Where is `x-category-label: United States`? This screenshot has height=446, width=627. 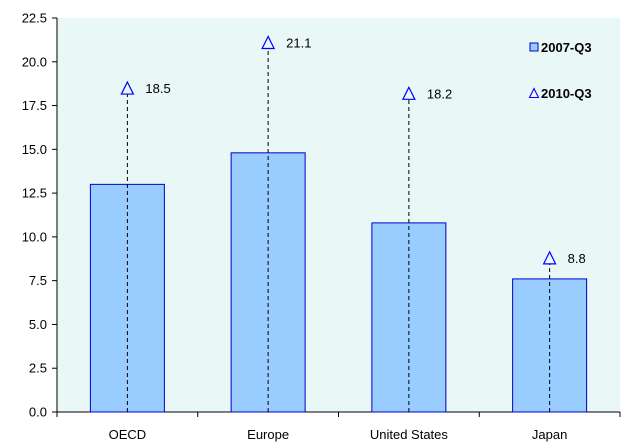
x-category-label: United States is located at coordinates (409, 434).